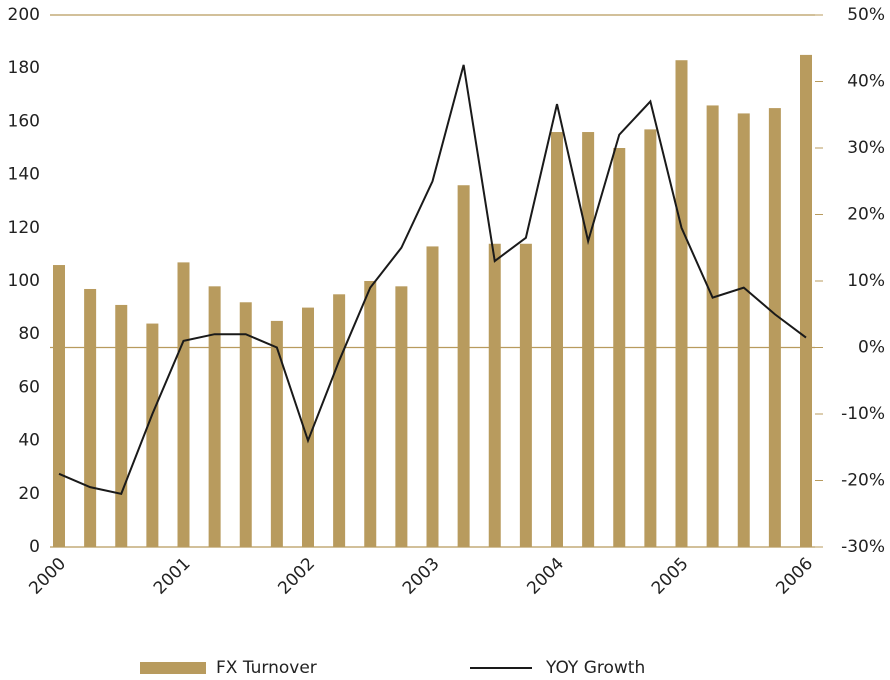 The height and width of the screenshot is (680, 890). I want to click on x-tick-label: 2001, so click(172, 576).